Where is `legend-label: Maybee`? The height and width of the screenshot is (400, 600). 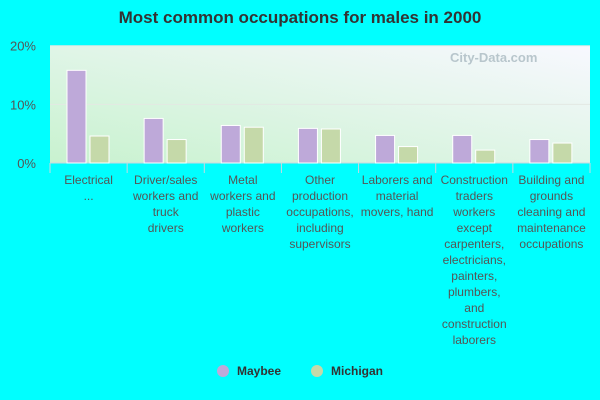
legend-label: Maybee is located at coordinates (258, 371).